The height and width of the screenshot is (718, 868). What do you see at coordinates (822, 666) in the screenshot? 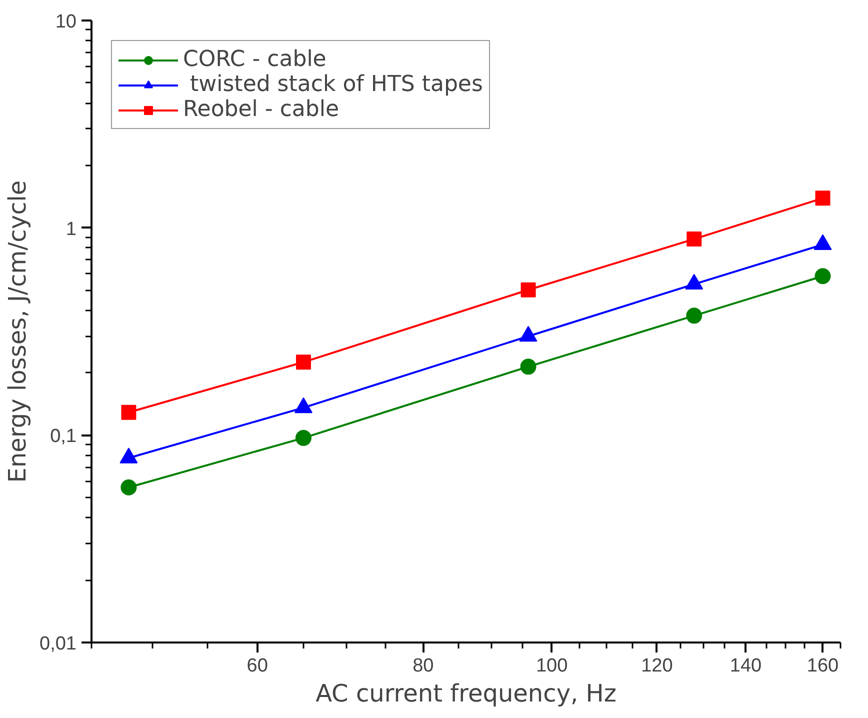
I see `x-tick-label: 160` at bounding box center [822, 666].